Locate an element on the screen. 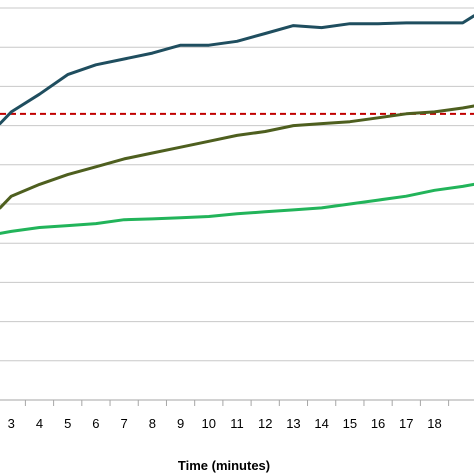 This screenshot has height=474, width=474. x-tick-label: 14 is located at coordinates (321, 423).